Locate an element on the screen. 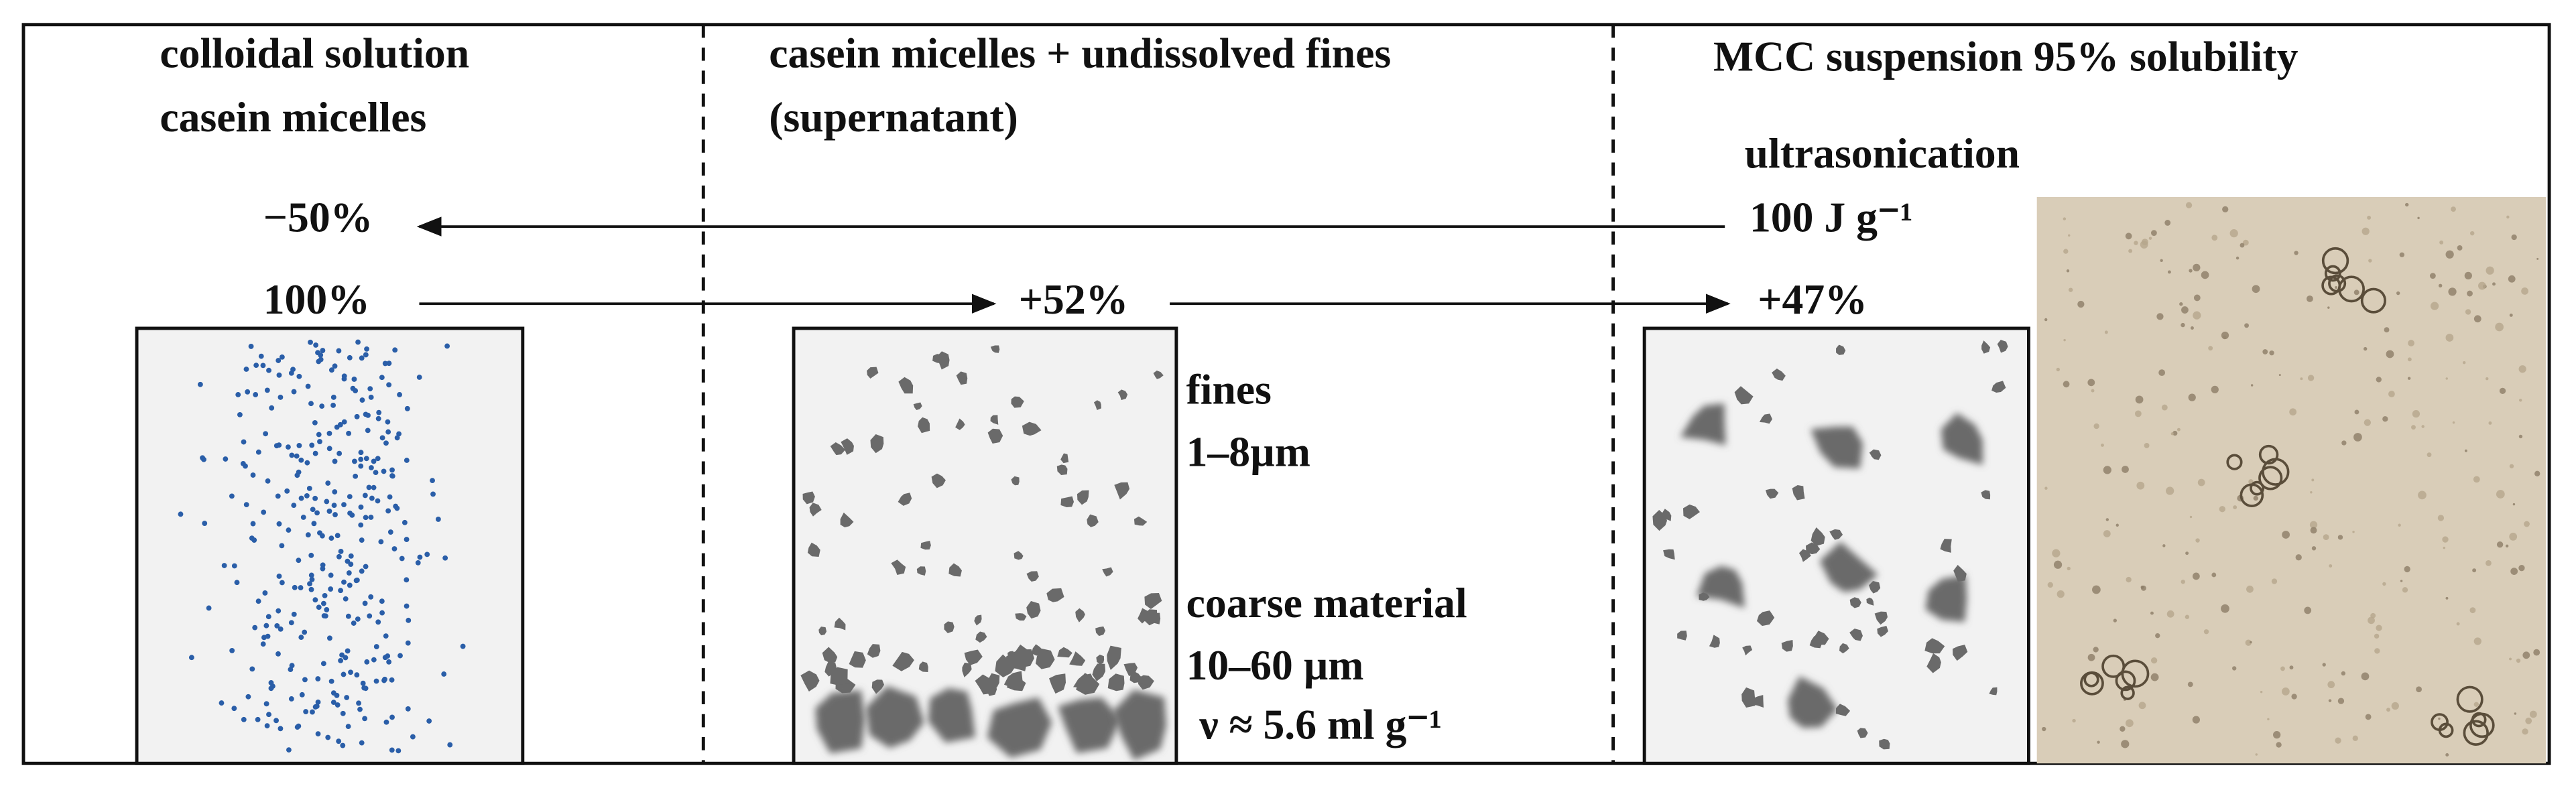 The width and height of the screenshot is (2576, 788). panel-title: casein micelles + undissolved fines is located at coordinates (1080, 52).